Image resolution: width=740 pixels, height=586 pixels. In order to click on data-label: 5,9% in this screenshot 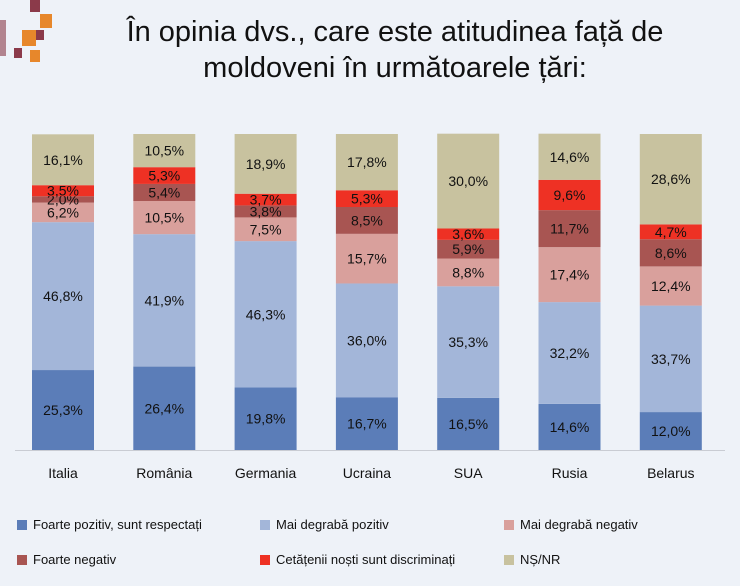, I will do `click(468, 249)`.